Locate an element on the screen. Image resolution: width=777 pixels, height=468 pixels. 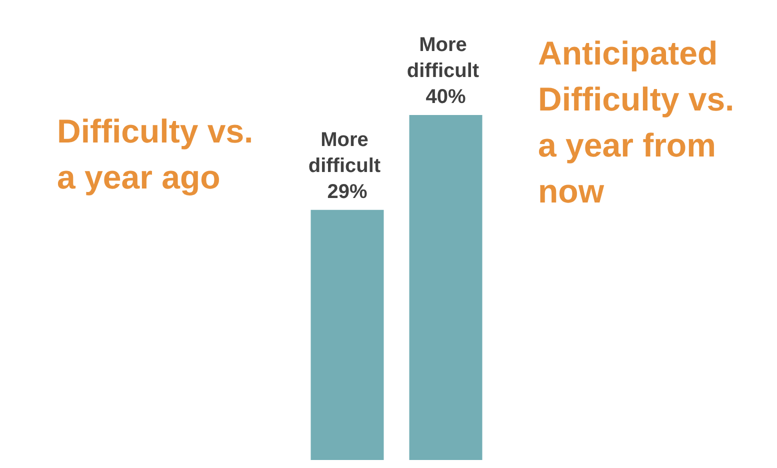
data-label: More difficult 40% is located at coordinates (445, 71).